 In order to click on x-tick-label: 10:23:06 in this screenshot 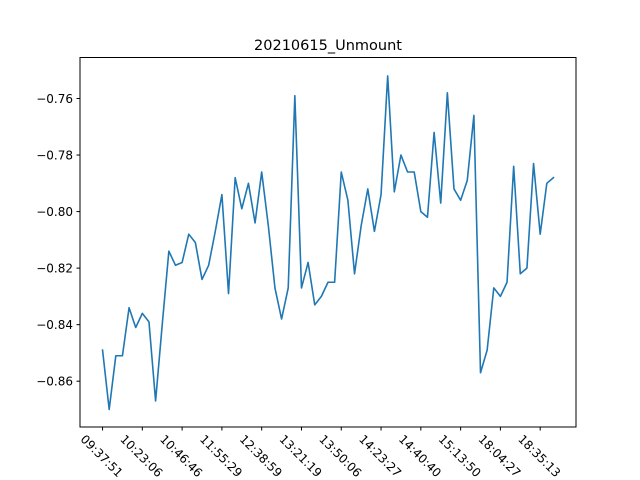, I will do `click(141, 456)`.